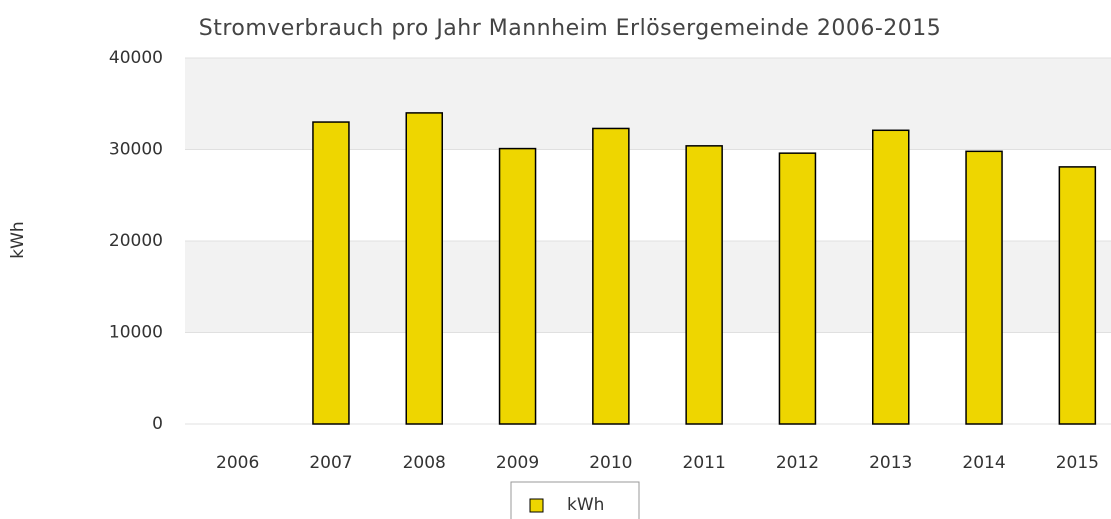 The width and height of the screenshot is (1111, 519). I want to click on x-tick-label: 2013, so click(890, 463).